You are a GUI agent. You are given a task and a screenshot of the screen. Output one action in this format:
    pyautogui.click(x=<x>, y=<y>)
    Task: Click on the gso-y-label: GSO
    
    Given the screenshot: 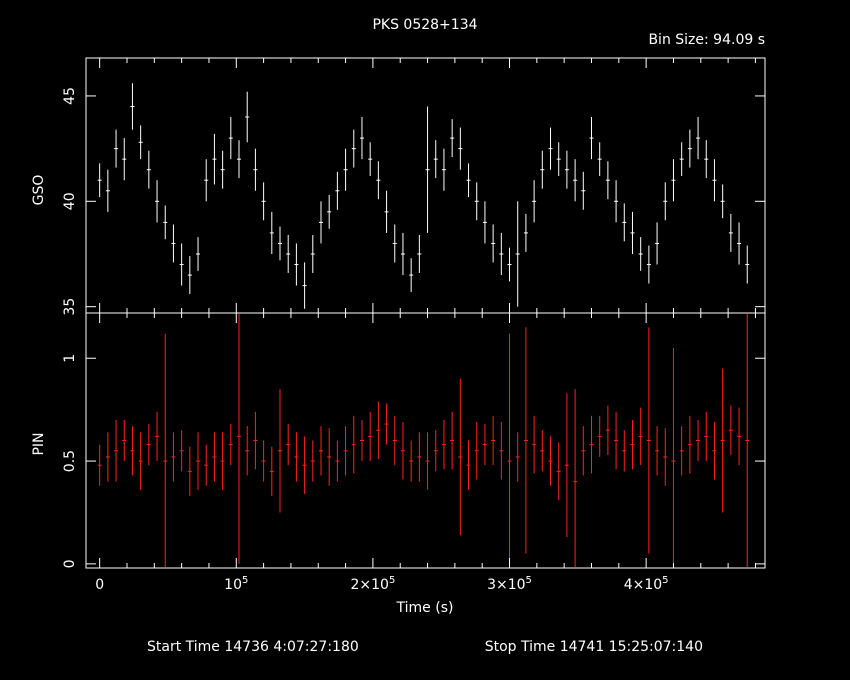 What is the action you would take?
    pyautogui.click(x=39, y=190)
    